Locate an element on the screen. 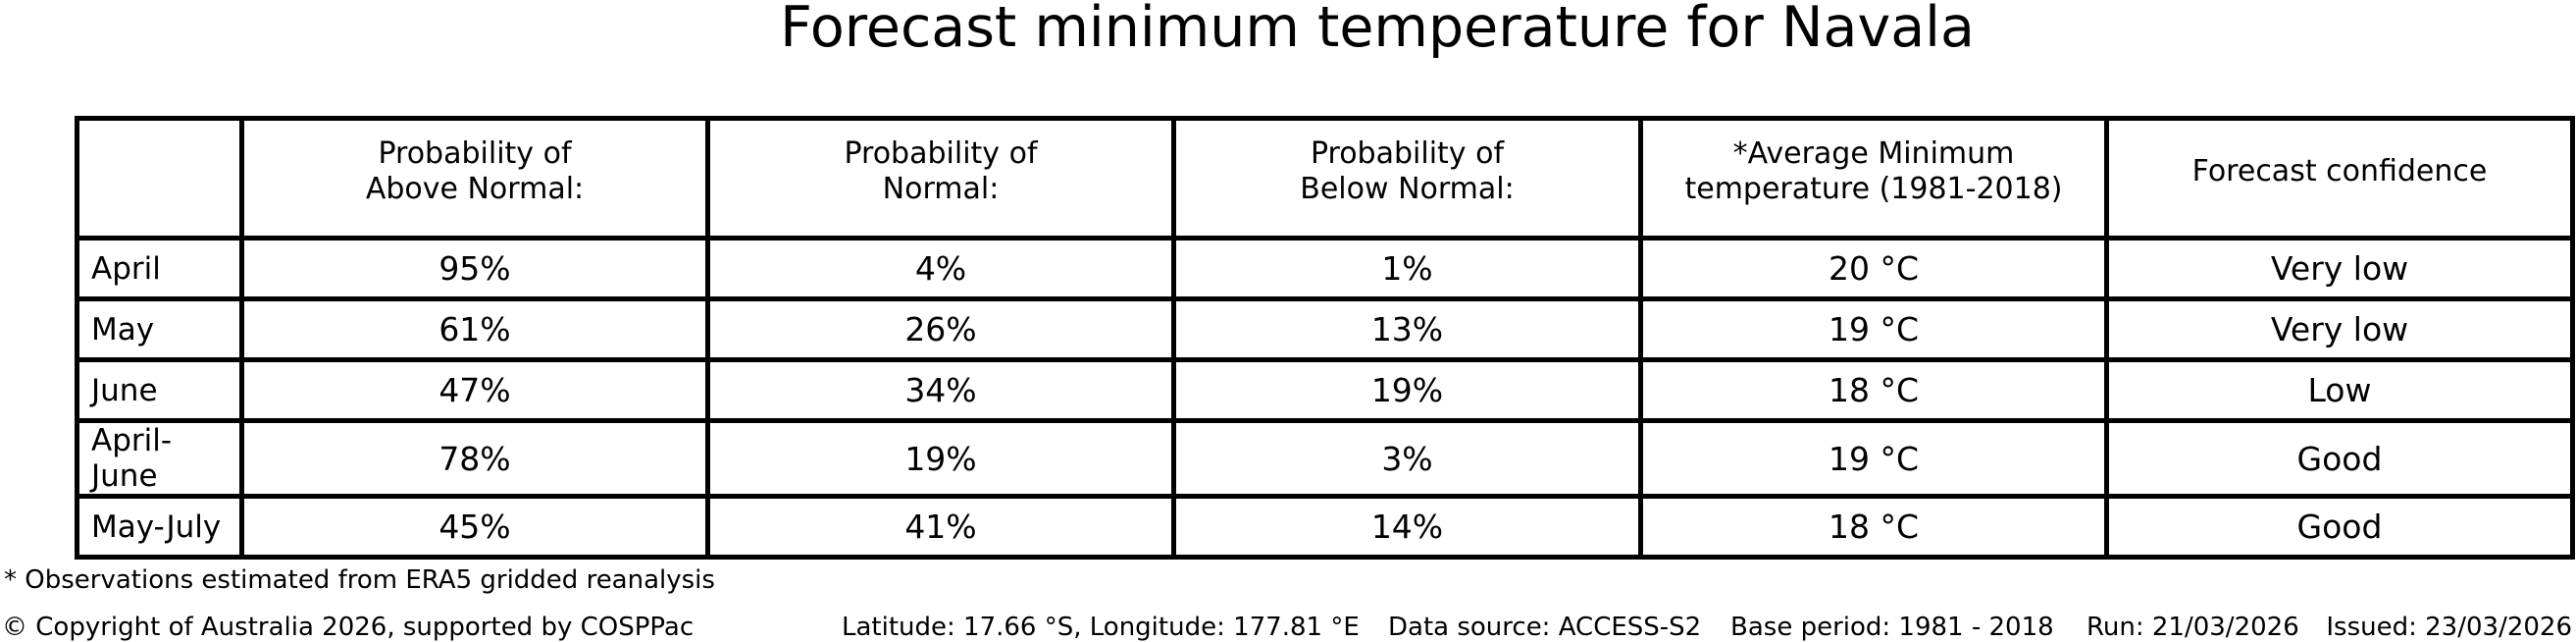  data-source-text: Data source: ACCESS-S2 is located at coordinates (1545, 627).